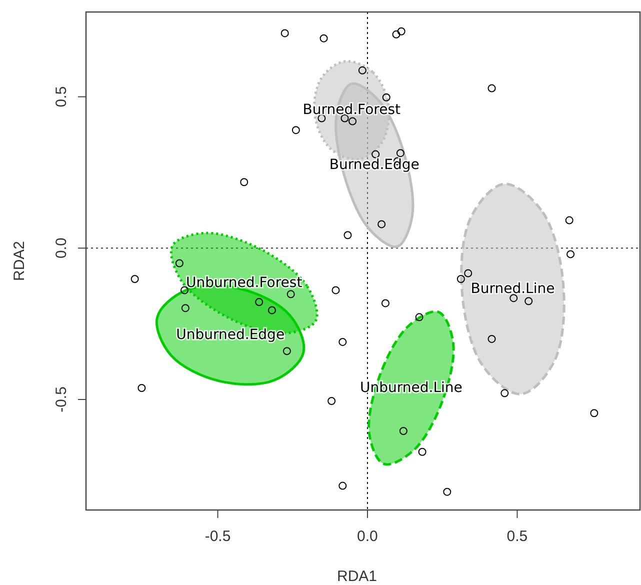  What do you see at coordinates (61, 399) in the screenshot?
I see `y-tick-label: -0.5` at bounding box center [61, 399].